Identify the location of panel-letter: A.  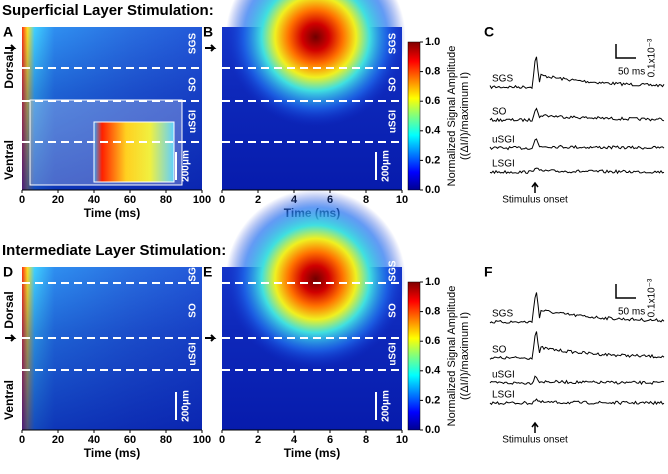
(8, 32).